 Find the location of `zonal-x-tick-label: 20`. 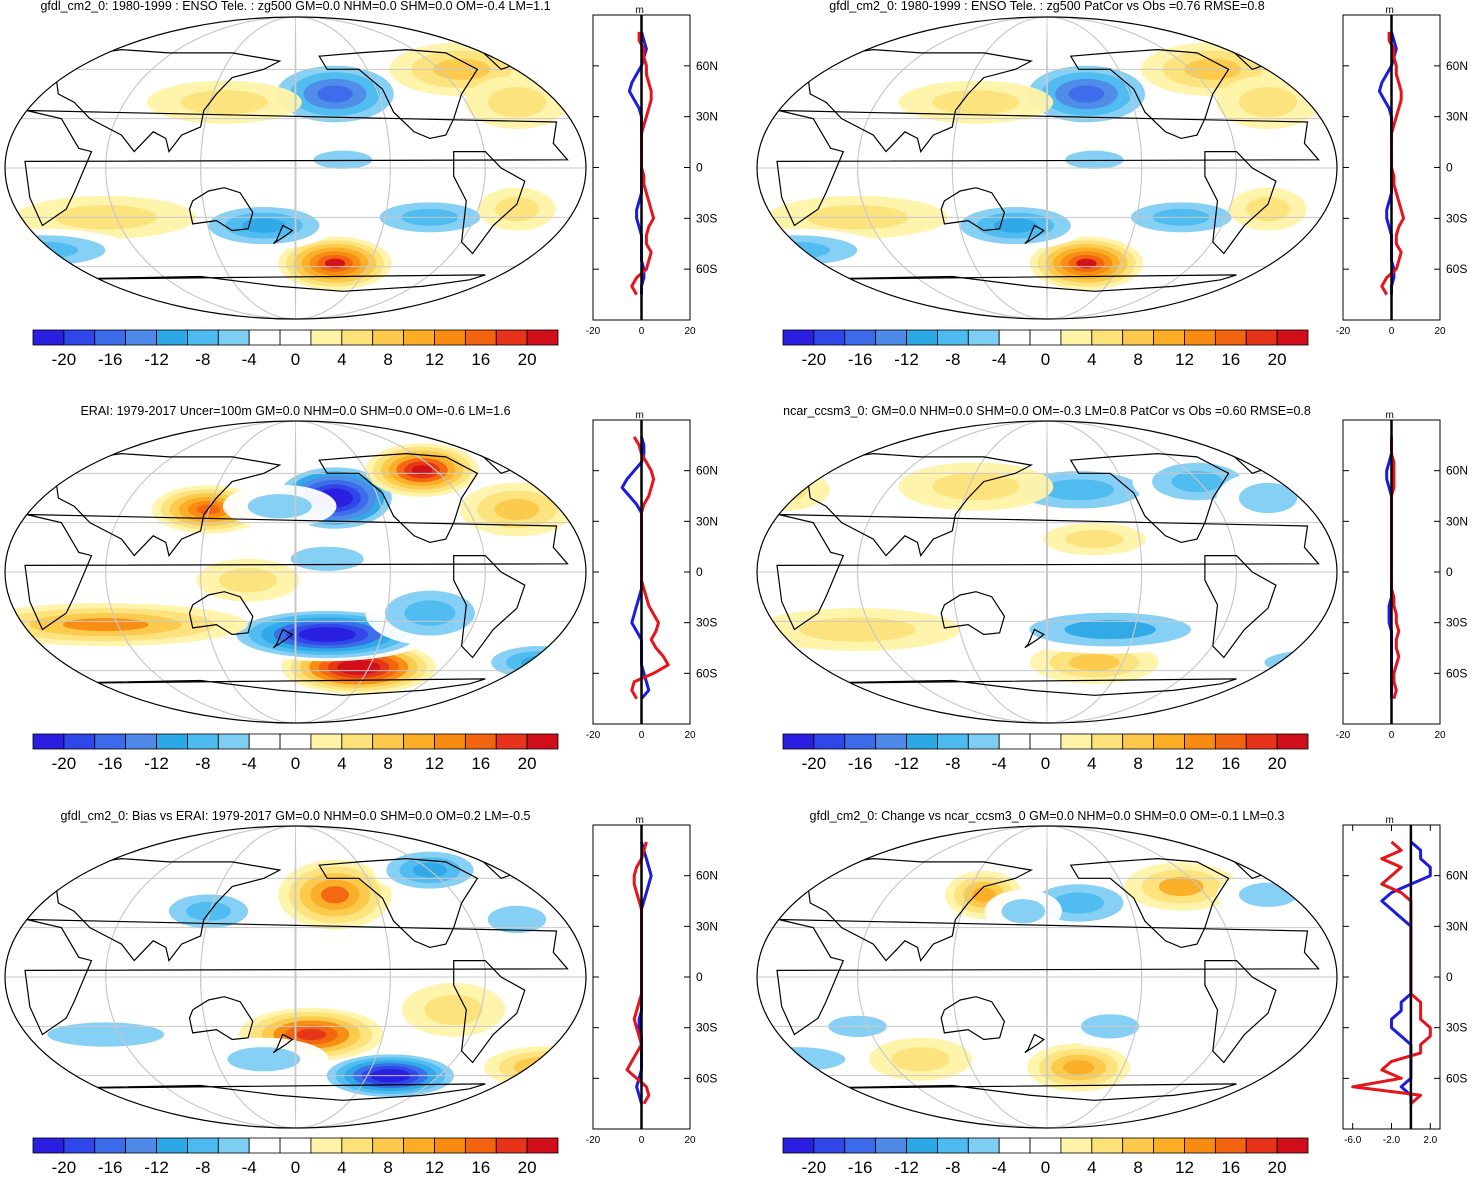

zonal-x-tick-label: 20 is located at coordinates (690, 331).